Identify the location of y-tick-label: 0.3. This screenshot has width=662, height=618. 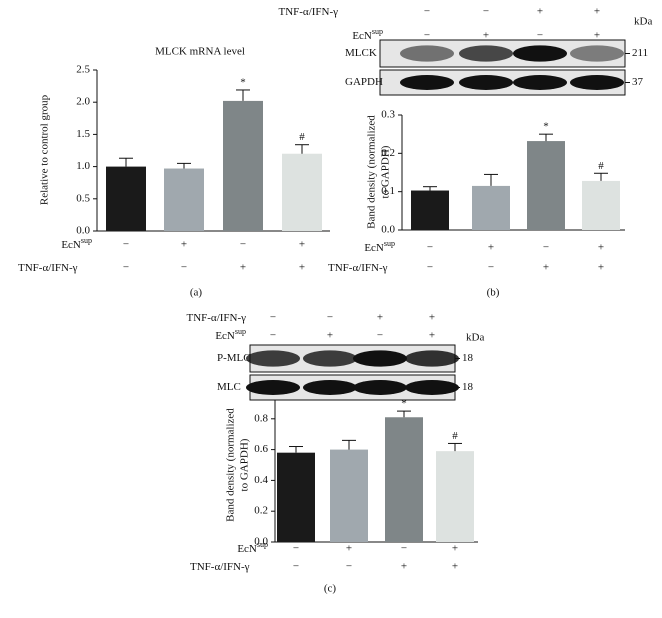
(388, 115).